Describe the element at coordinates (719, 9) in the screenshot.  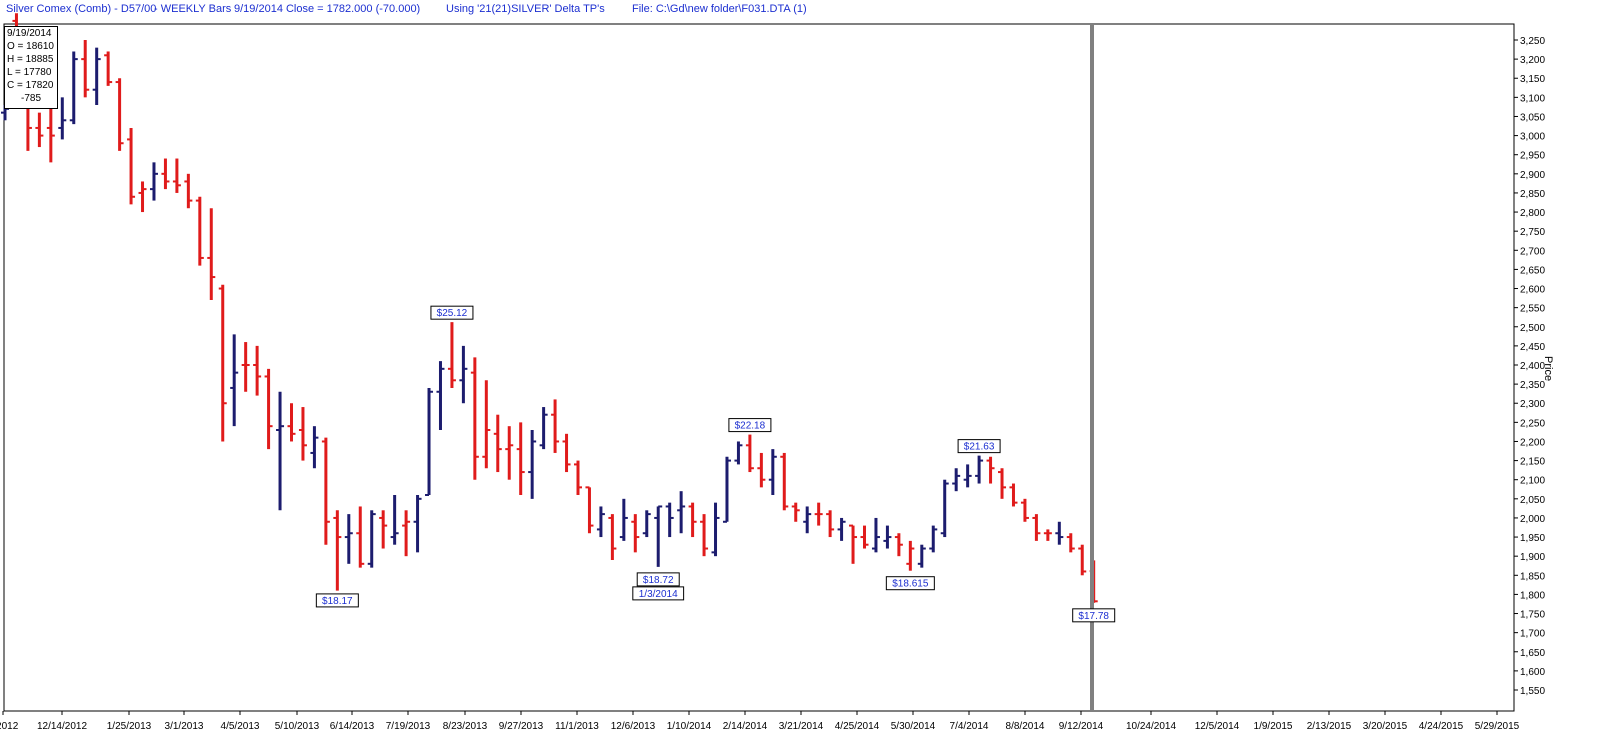
I see `file-label: File: C:\Gd\new folder\F031.DTA (1)` at that location.